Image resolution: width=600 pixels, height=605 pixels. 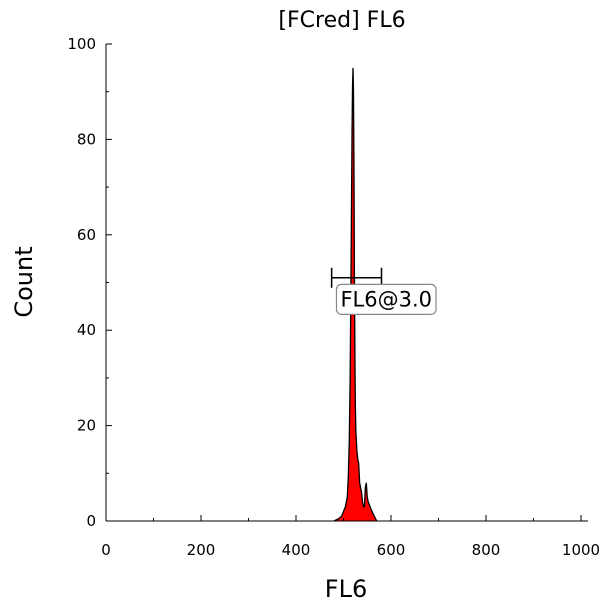 I want to click on x-tick-label: 600, so click(x=391, y=550).